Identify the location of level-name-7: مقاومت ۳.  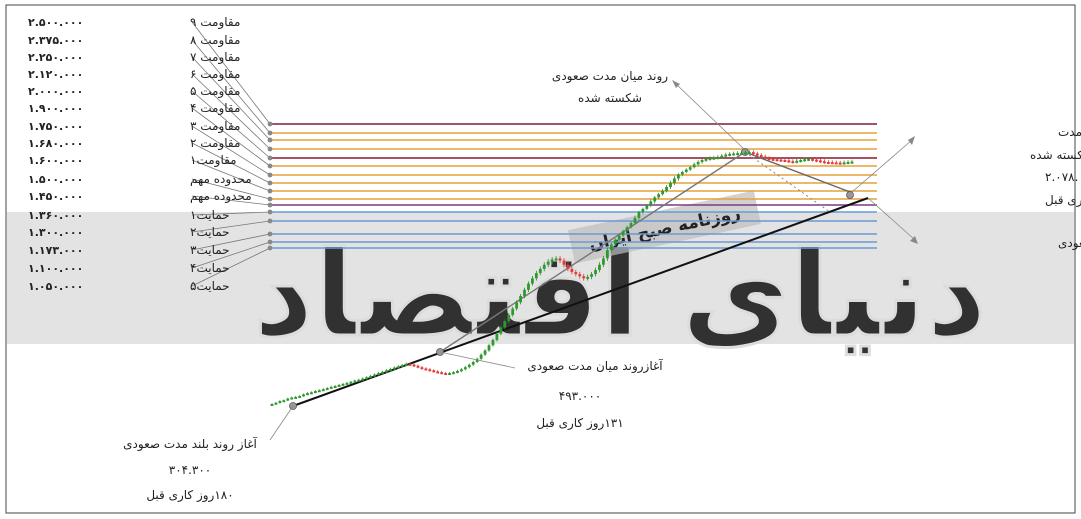
(215, 126).